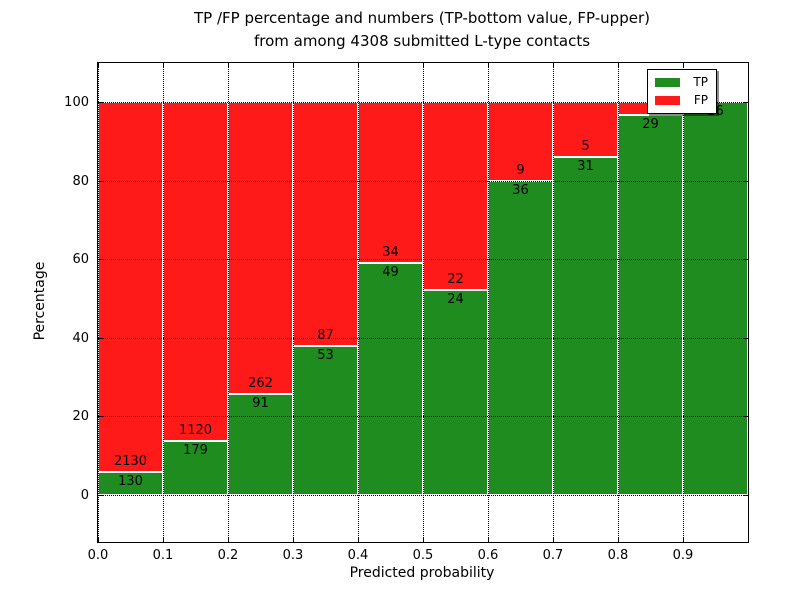 The height and width of the screenshot is (600, 800). What do you see at coordinates (163, 555) in the screenshot?
I see `x-tick-label: 0.1` at bounding box center [163, 555].